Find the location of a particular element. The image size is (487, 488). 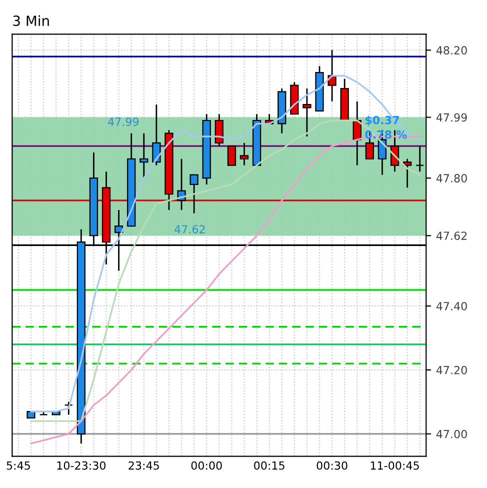

x-tick-label: 00:30 is located at coordinates (332, 465).